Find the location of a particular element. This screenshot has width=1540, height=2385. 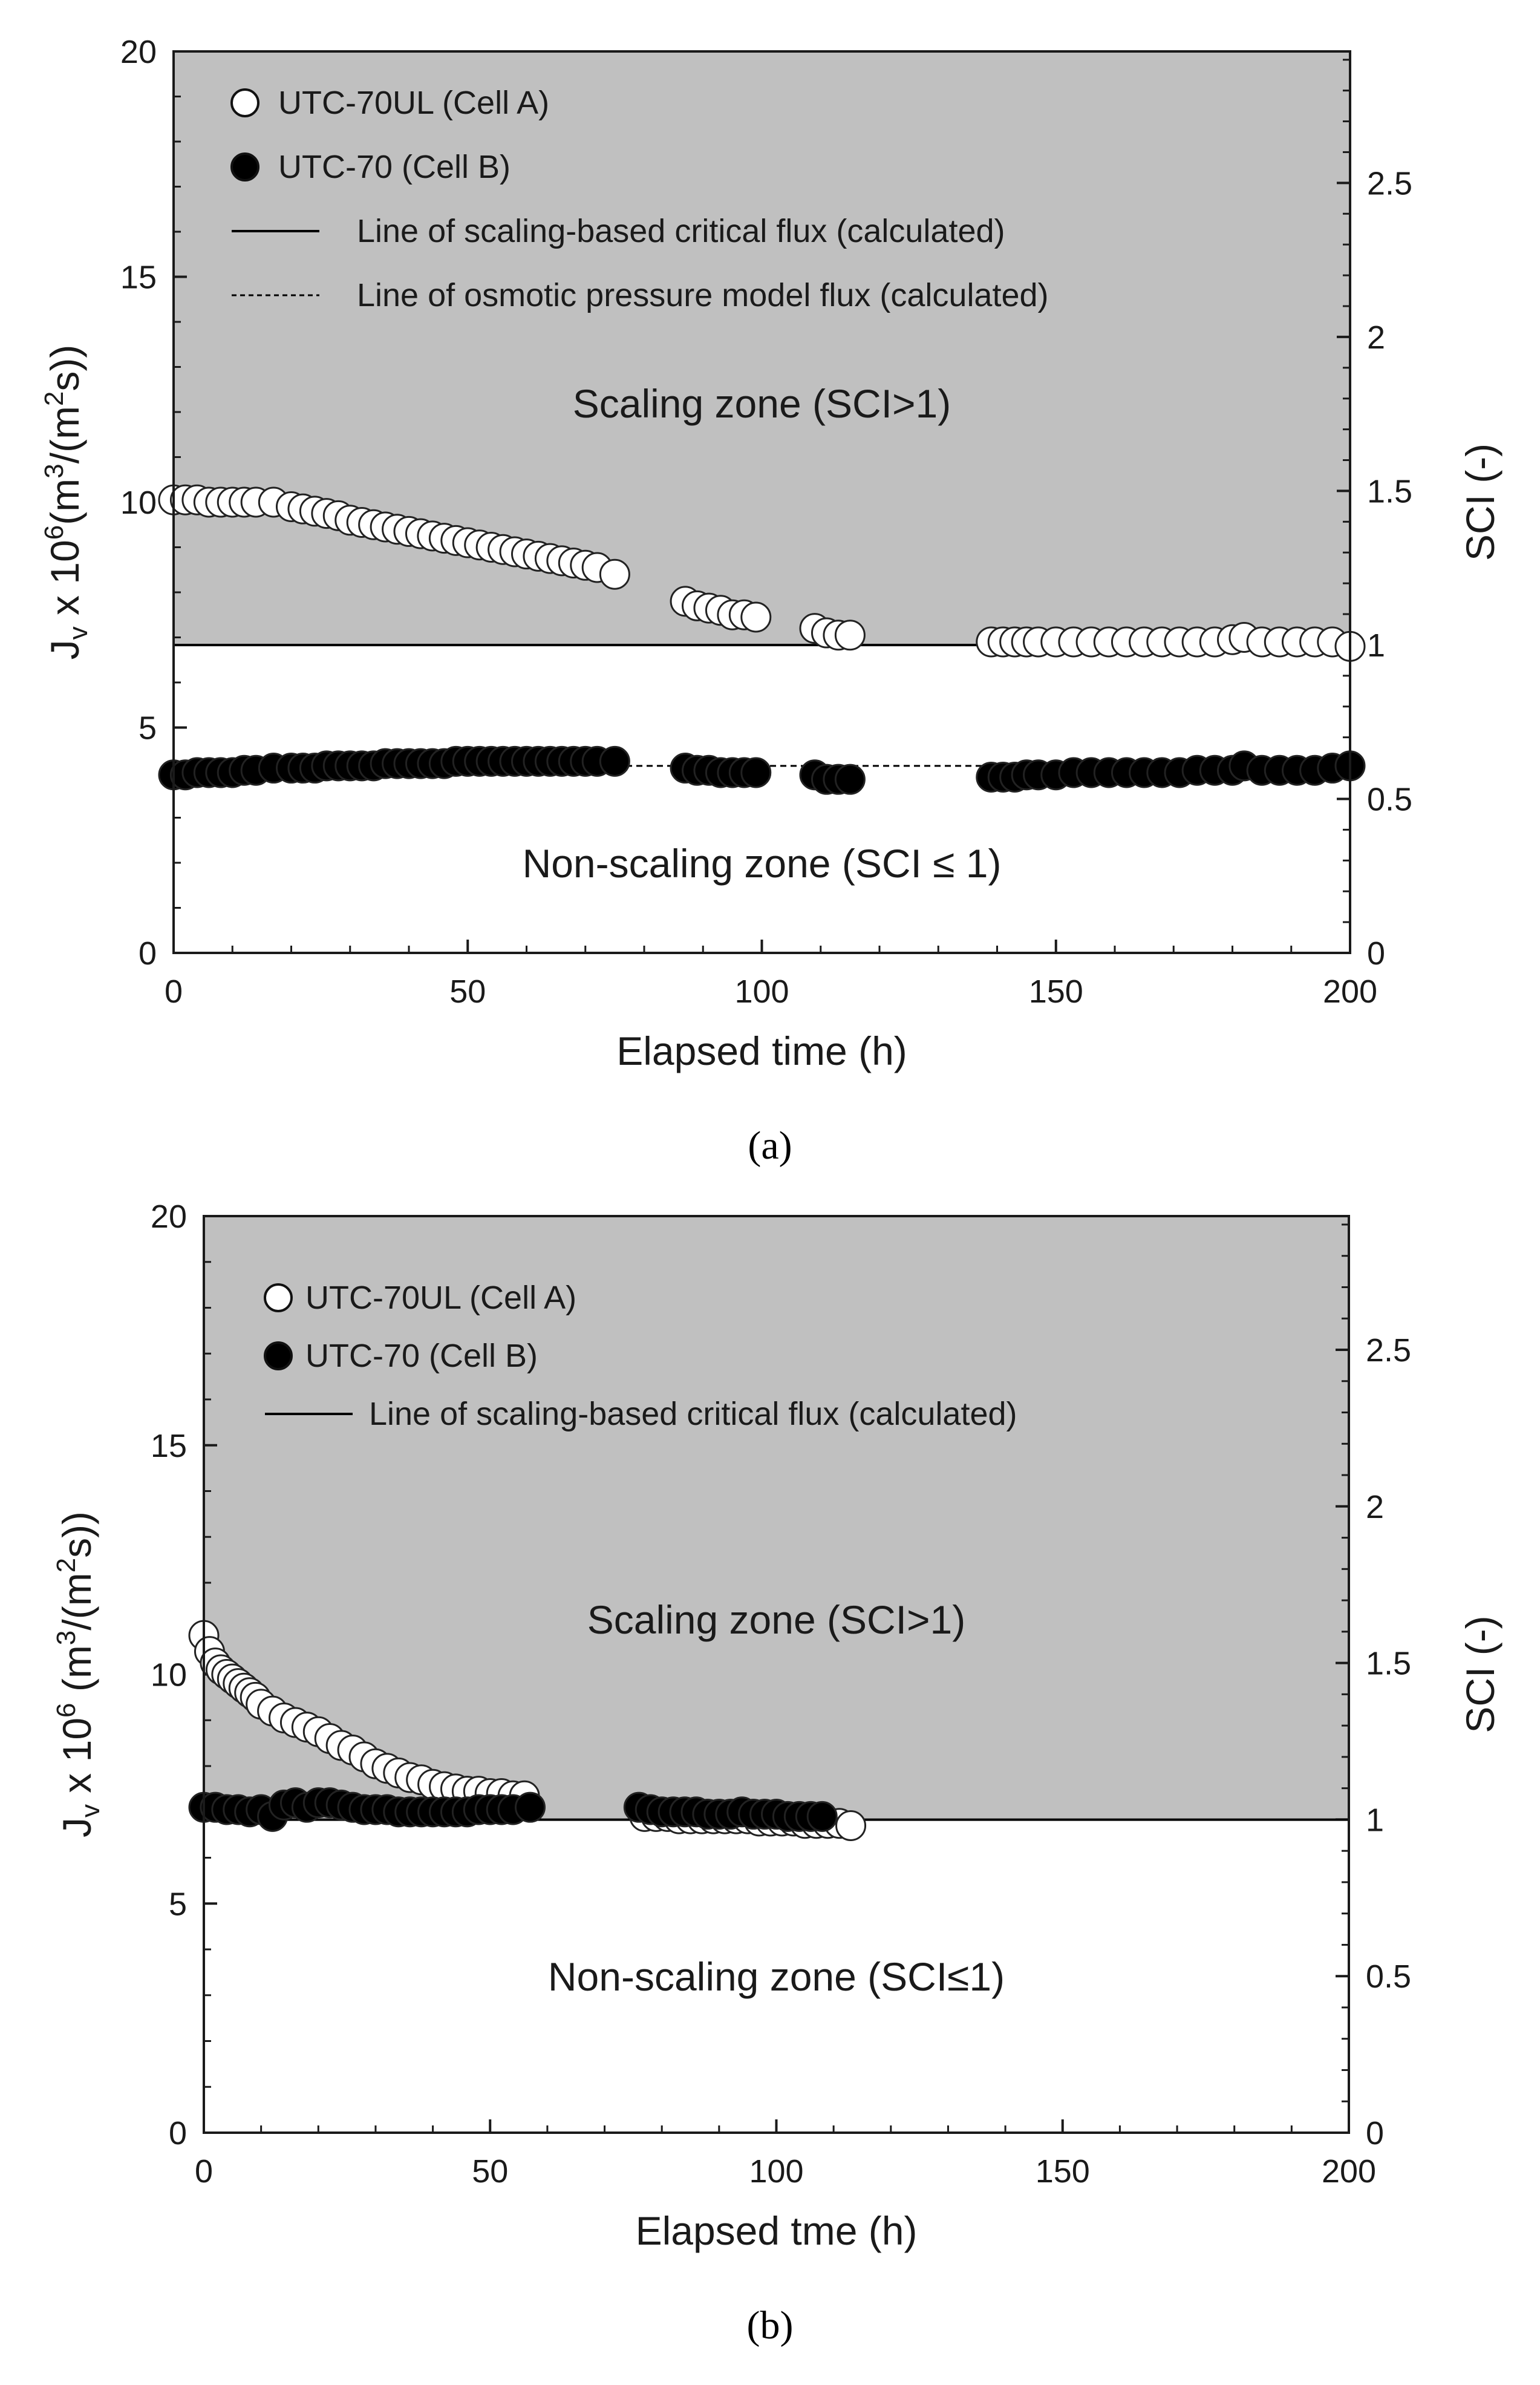

y2-axis-label-b: SCI (-) is located at coordinates (1480, 1674).